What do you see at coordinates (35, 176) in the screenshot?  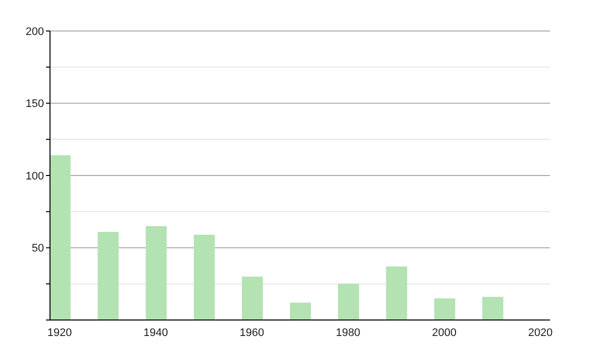 I see `y-tick-label: 100` at bounding box center [35, 176].